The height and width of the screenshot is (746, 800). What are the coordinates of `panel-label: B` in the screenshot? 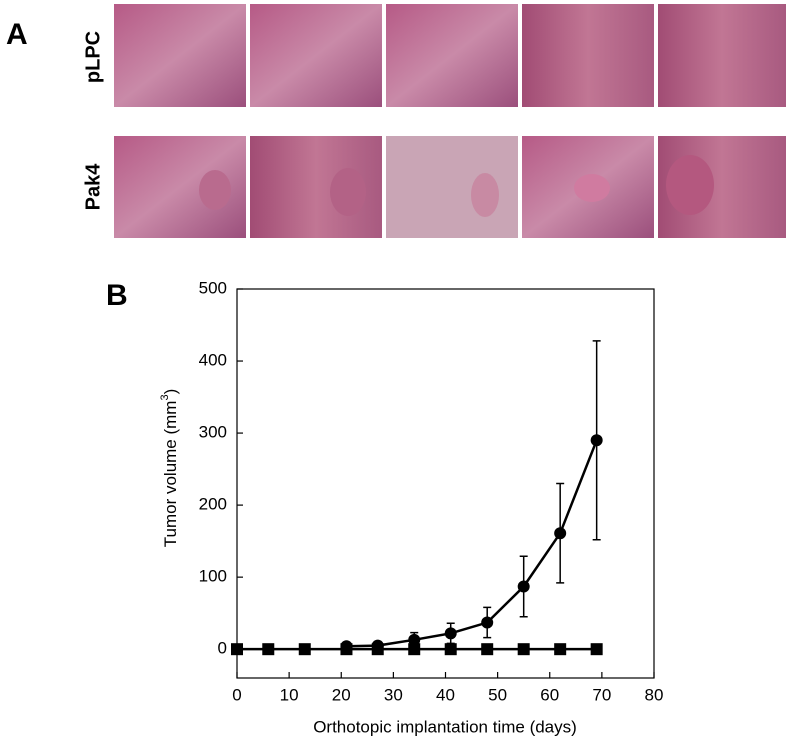 It's located at (117, 295).